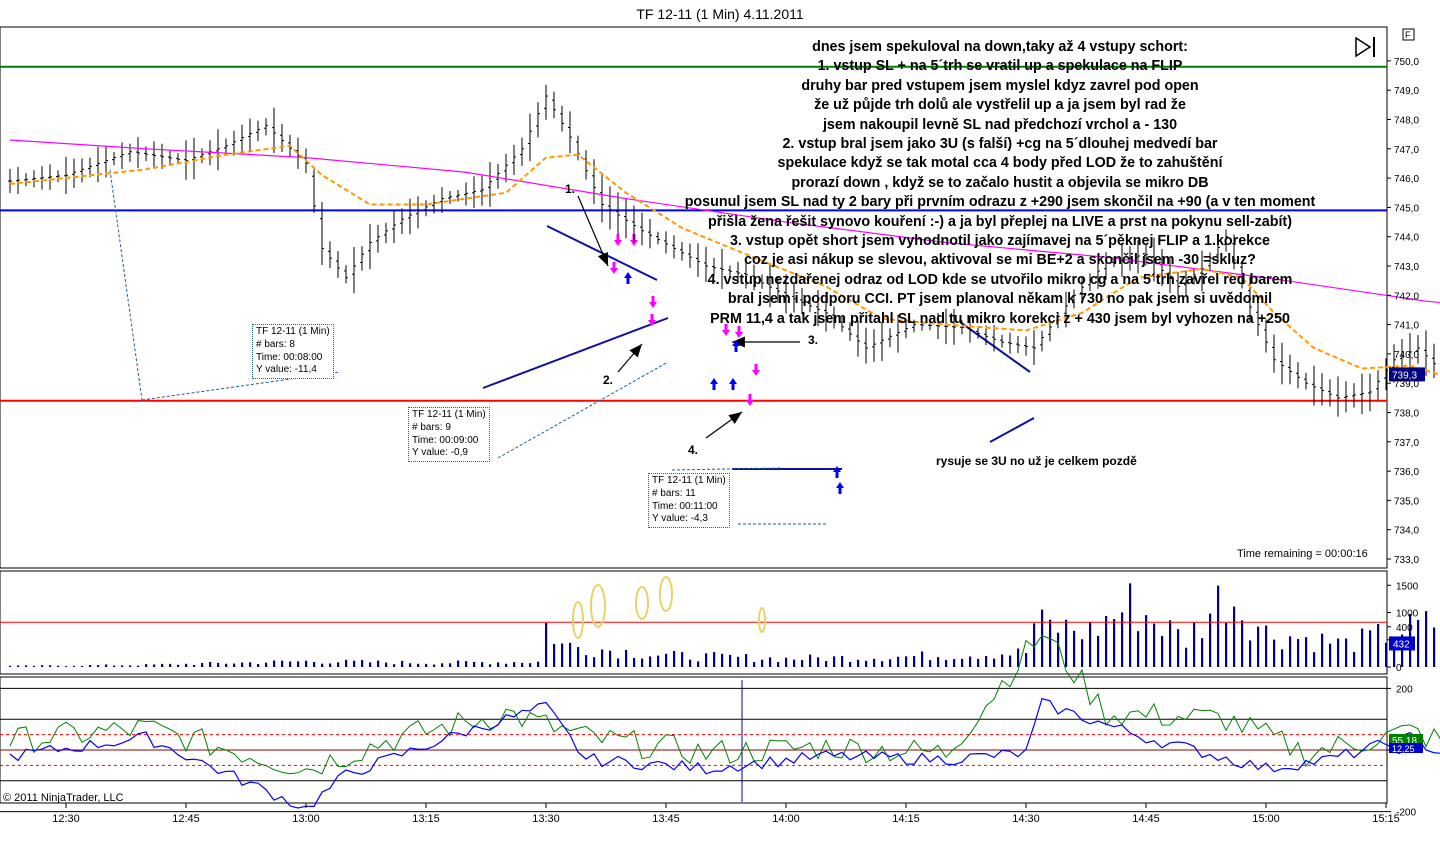 The width and height of the screenshot is (1440, 850). Describe the element at coordinates (1406, 208) in the screenshot. I see `price-tick-label: 745,0` at that location.